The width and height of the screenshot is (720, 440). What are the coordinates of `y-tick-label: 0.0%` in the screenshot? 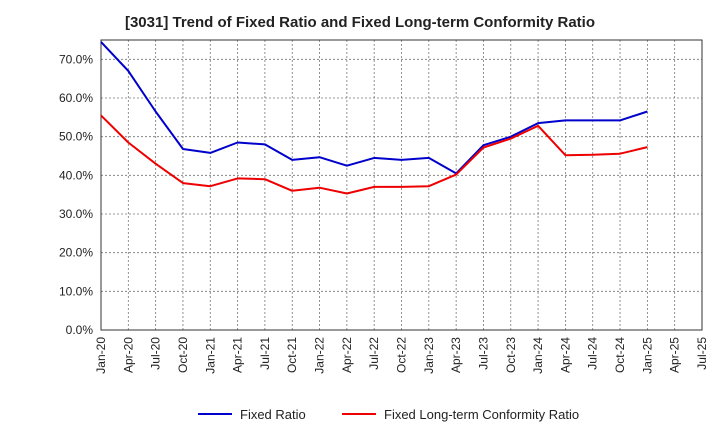 It's located at (80, 330).